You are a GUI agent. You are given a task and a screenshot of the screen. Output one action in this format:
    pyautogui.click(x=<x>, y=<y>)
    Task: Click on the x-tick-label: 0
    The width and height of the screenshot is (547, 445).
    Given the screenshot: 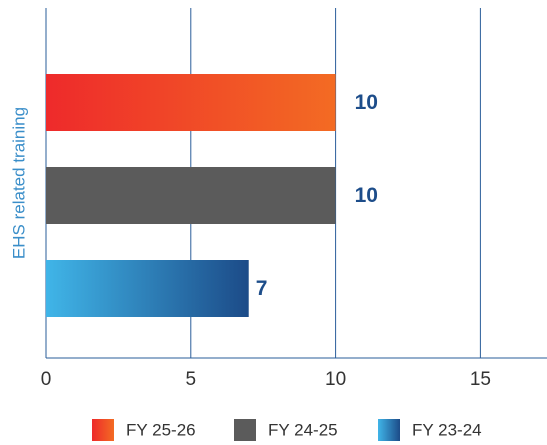 What is the action you would take?
    pyautogui.click(x=46, y=379)
    